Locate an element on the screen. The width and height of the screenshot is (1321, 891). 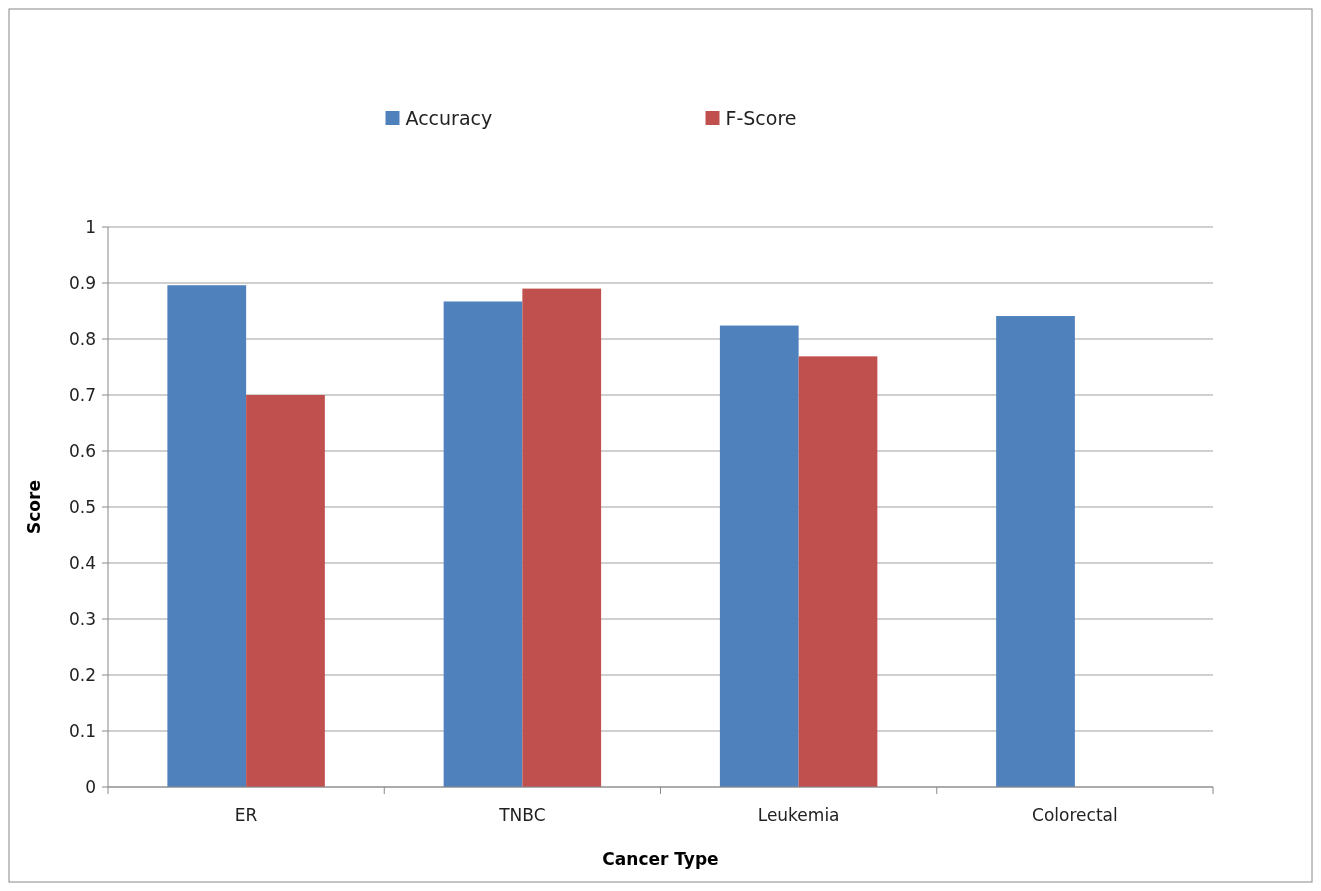
y-tick-label: 0.1 is located at coordinates (82, 730).